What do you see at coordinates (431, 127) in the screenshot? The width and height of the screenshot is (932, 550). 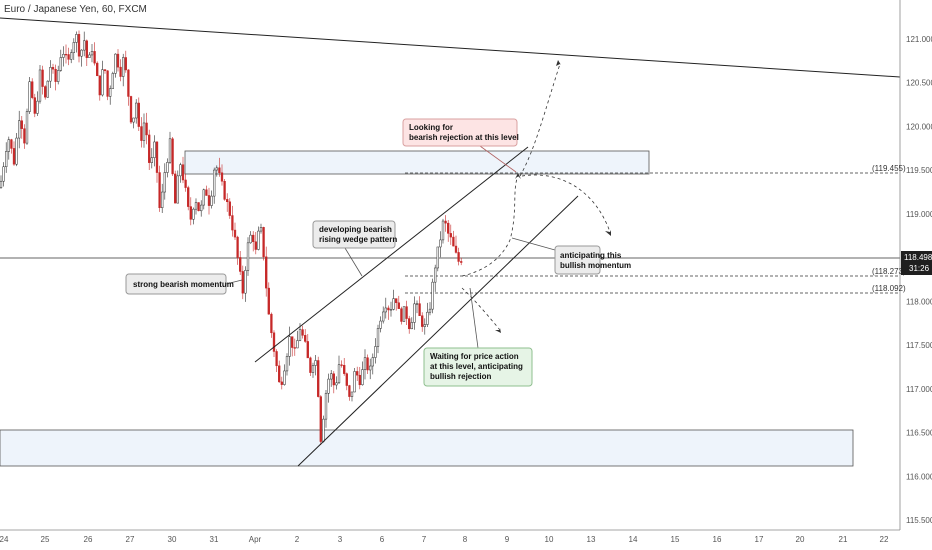 I see `note-looking-for-line1: Looking for` at bounding box center [431, 127].